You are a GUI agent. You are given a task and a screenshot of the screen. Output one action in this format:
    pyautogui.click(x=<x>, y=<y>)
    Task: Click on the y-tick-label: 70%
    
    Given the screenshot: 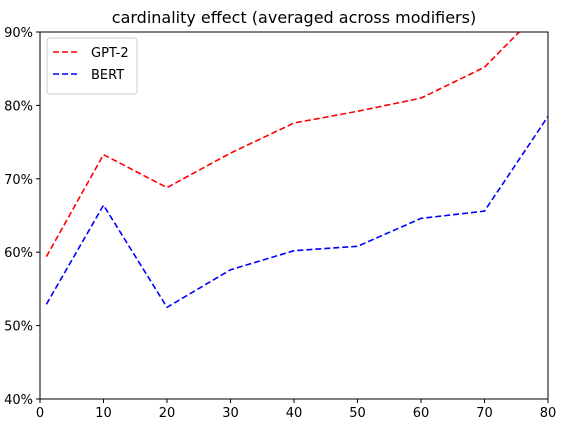 What is the action you would take?
    pyautogui.click(x=18, y=180)
    